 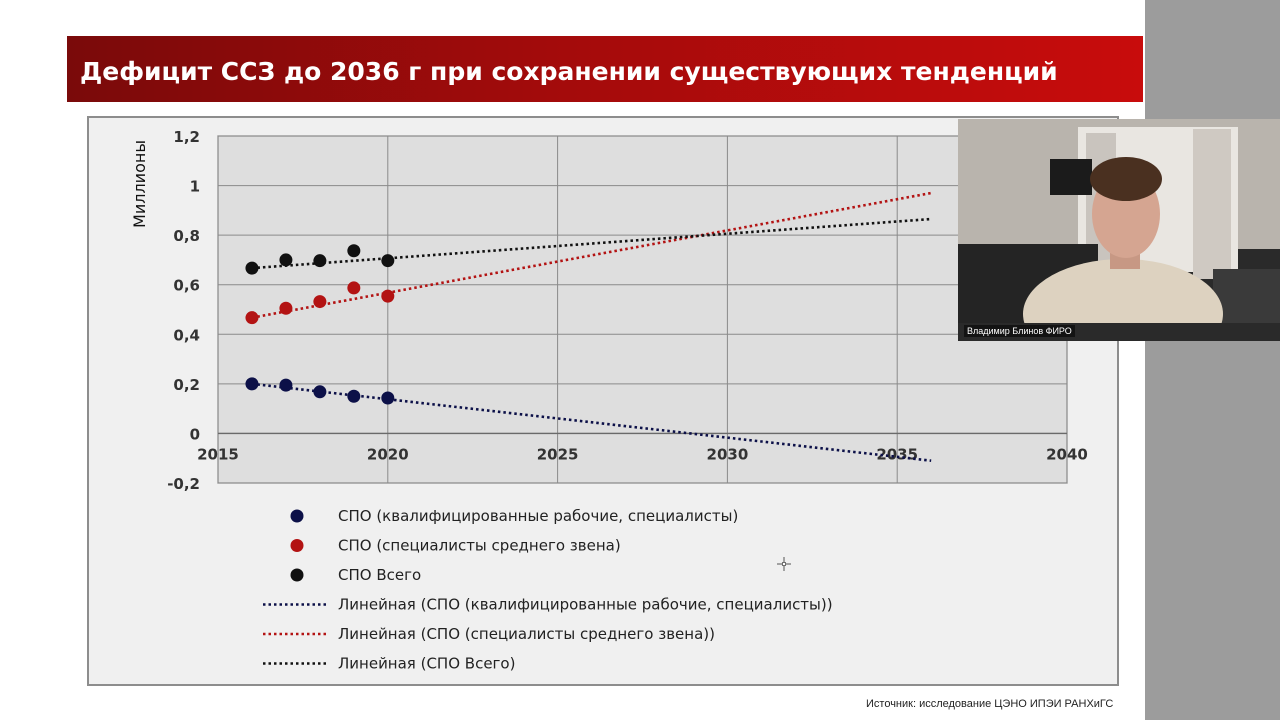 What do you see at coordinates (186, 335) in the screenshot?
I see `y-tick-label: 0,4` at bounding box center [186, 335].